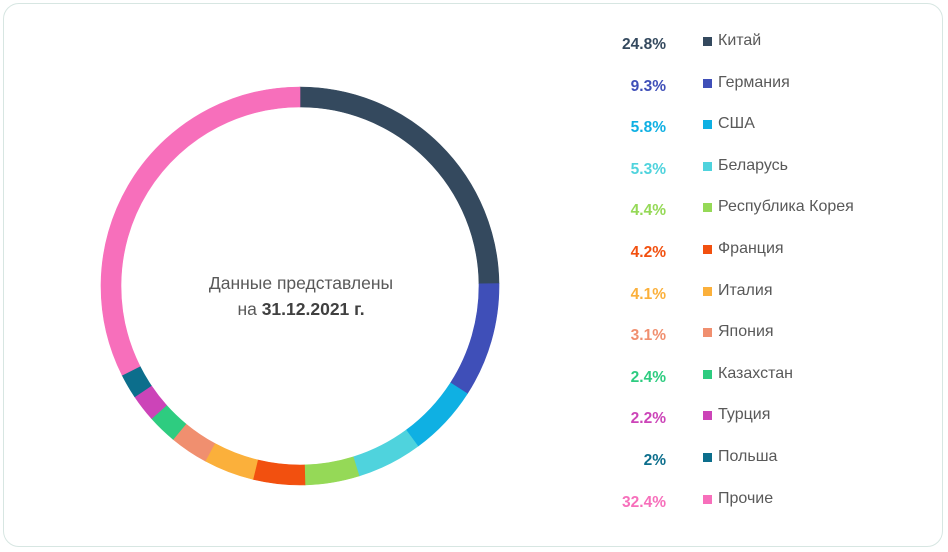  I want to click on legend-label: Прочие, so click(746, 498).